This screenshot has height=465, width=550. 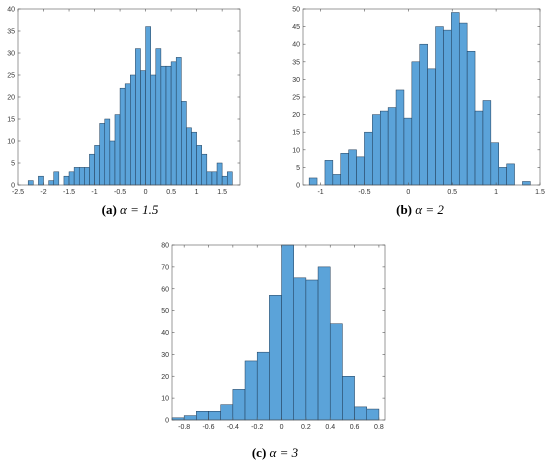 I want to click on caption-text: α = 1.5, so click(x=139, y=209).